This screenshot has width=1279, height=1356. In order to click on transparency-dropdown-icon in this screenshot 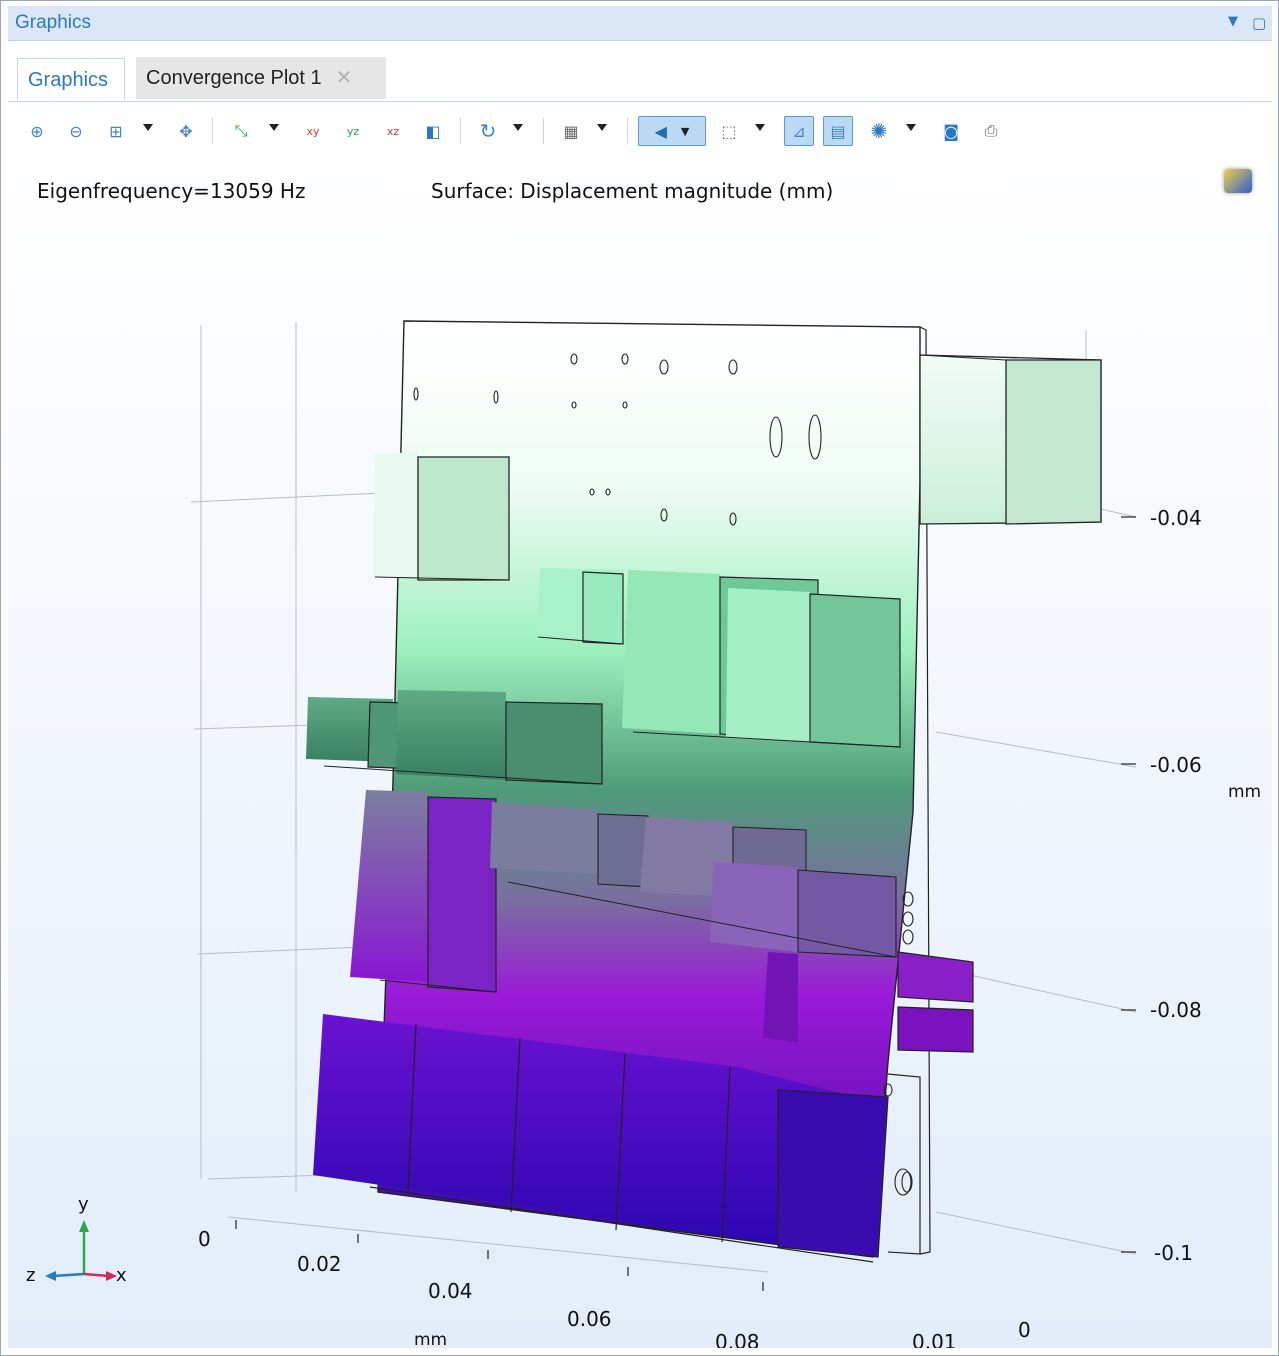, I will do `click(602, 127)`.